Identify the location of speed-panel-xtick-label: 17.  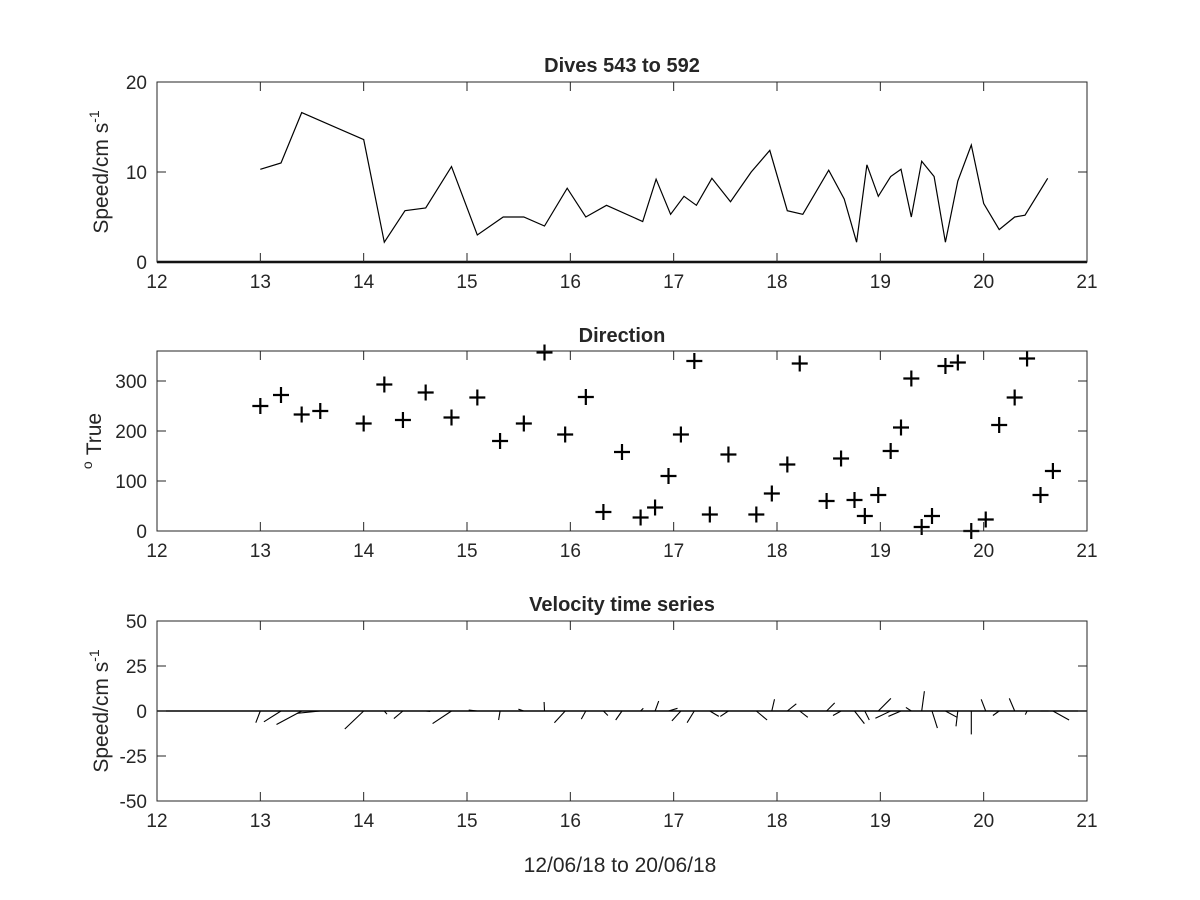
(673, 282).